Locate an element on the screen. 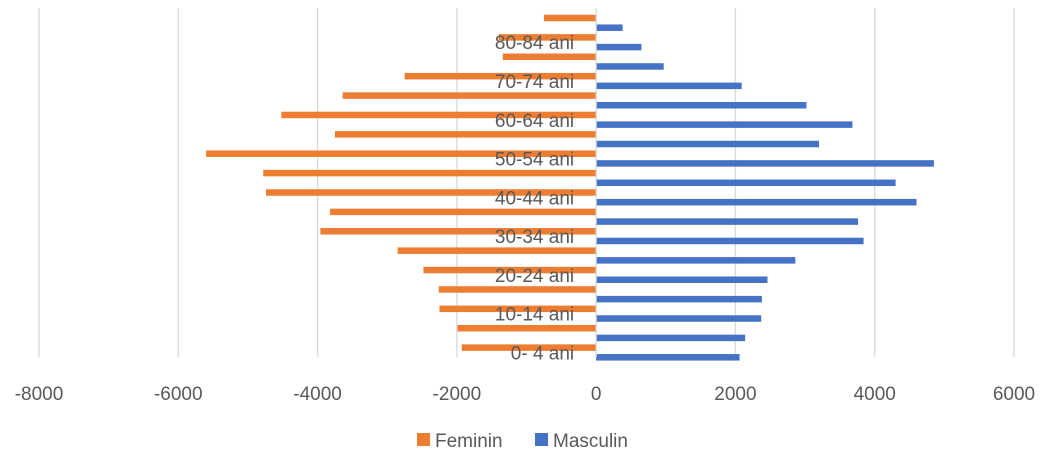  x-axis-tick-labels: -8000 -6000 -4000 -2000 0 2000 4000 6000 is located at coordinates (525, 394).